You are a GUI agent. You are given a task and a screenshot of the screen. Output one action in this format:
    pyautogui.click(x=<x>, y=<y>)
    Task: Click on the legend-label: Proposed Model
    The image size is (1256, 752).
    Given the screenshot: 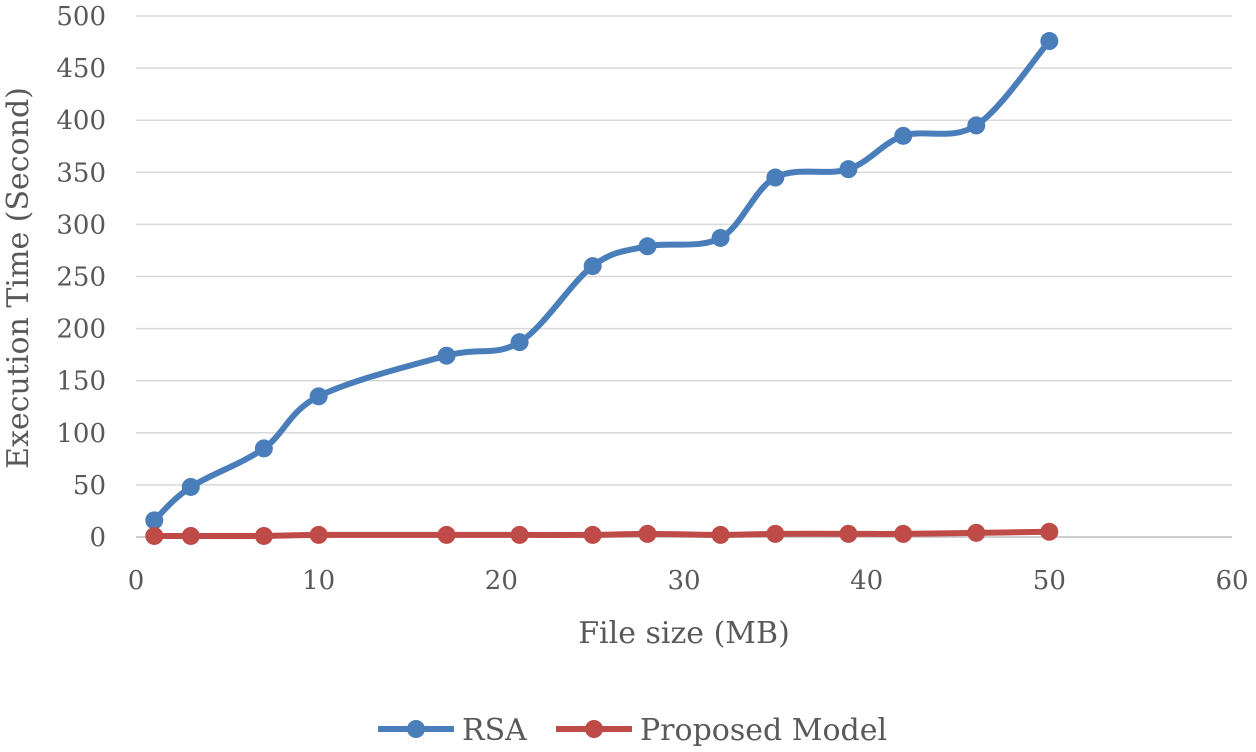 What is the action you would take?
    pyautogui.click(x=763, y=730)
    